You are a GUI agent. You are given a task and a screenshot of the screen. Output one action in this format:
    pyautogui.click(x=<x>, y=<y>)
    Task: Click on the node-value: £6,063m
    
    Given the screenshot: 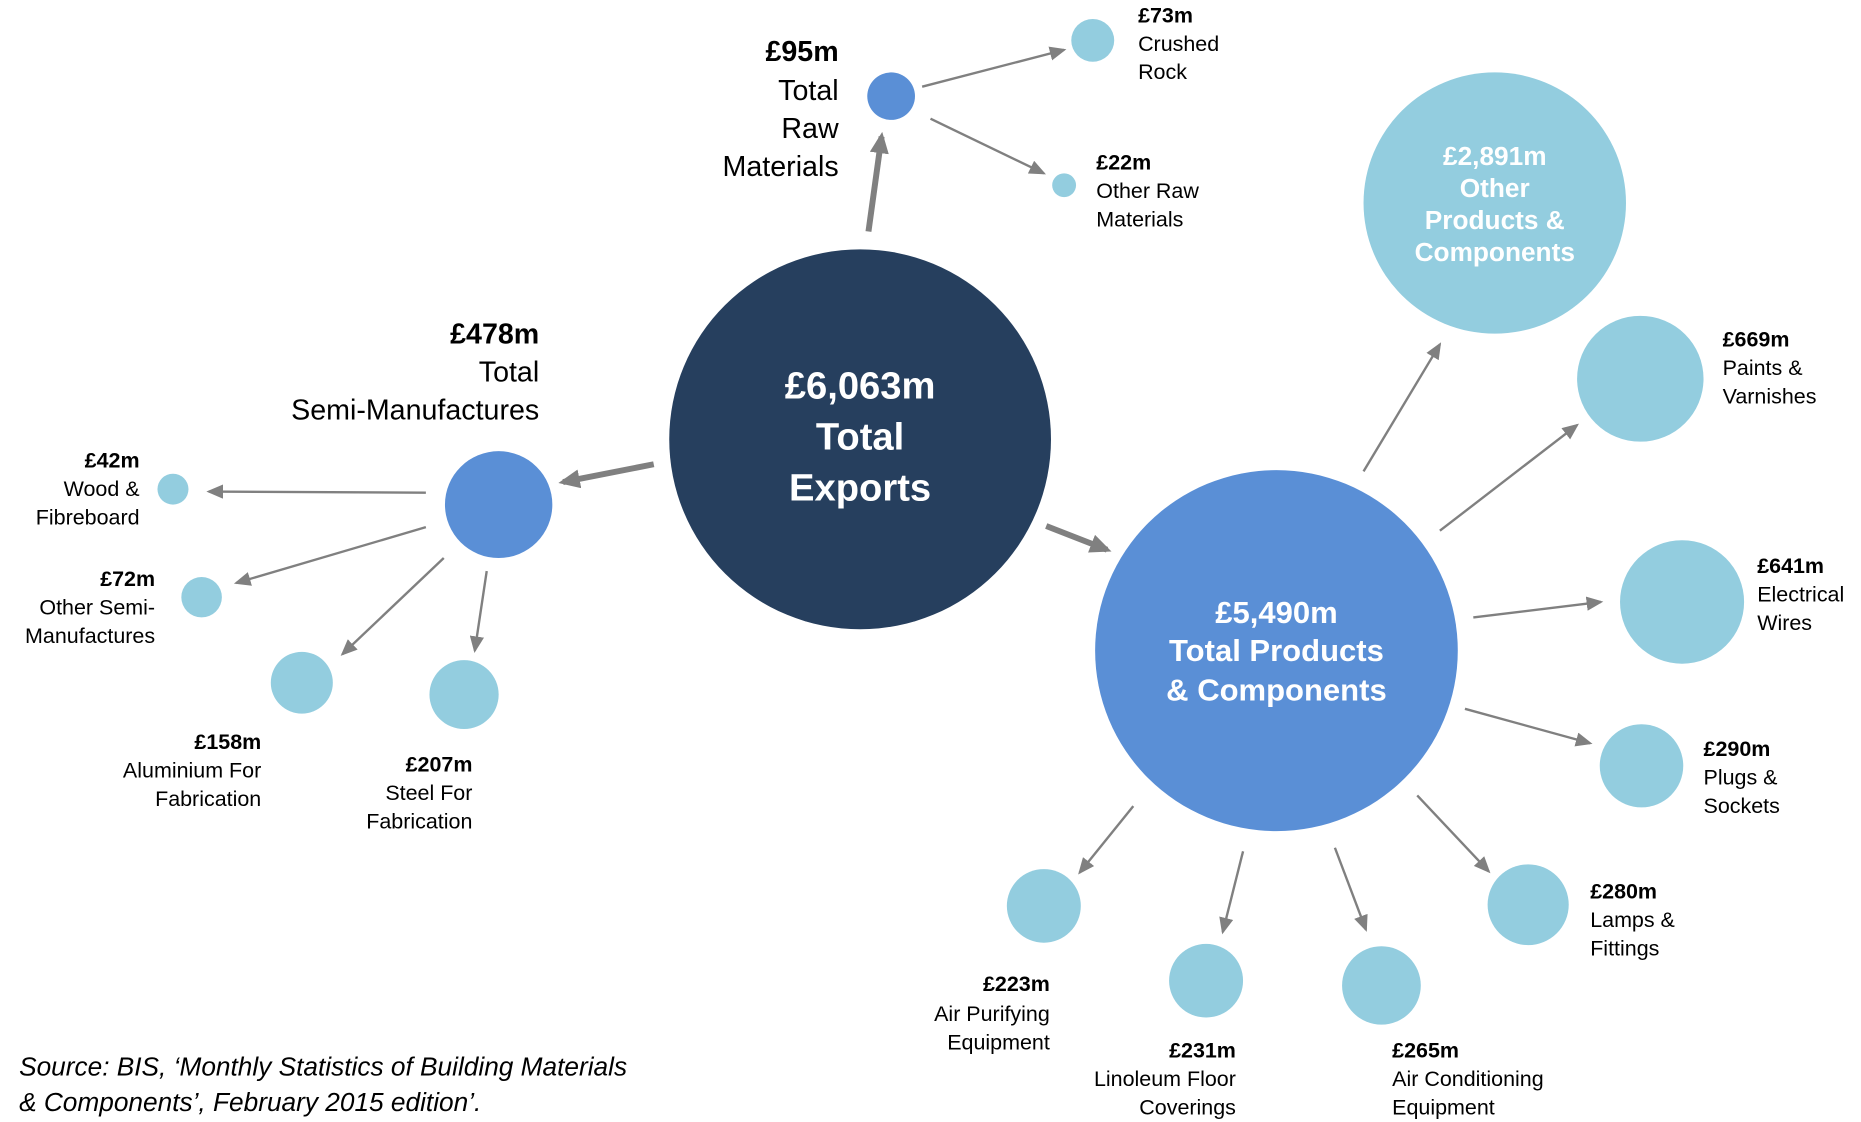 What is the action you would take?
    pyautogui.click(x=860, y=386)
    